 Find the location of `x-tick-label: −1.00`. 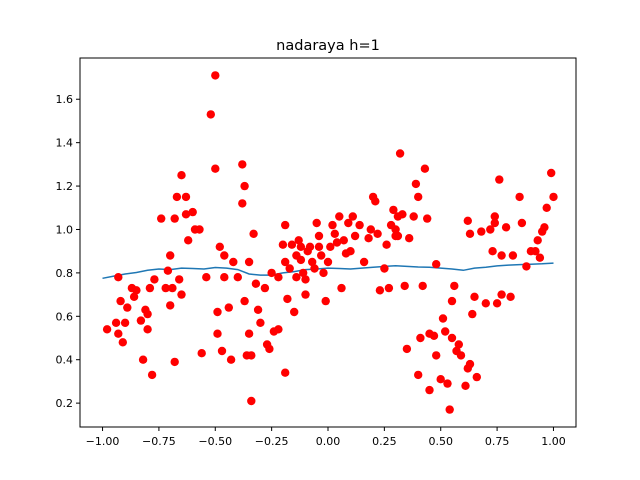

x-tick-label: −1.00 is located at coordinates (103, 441).